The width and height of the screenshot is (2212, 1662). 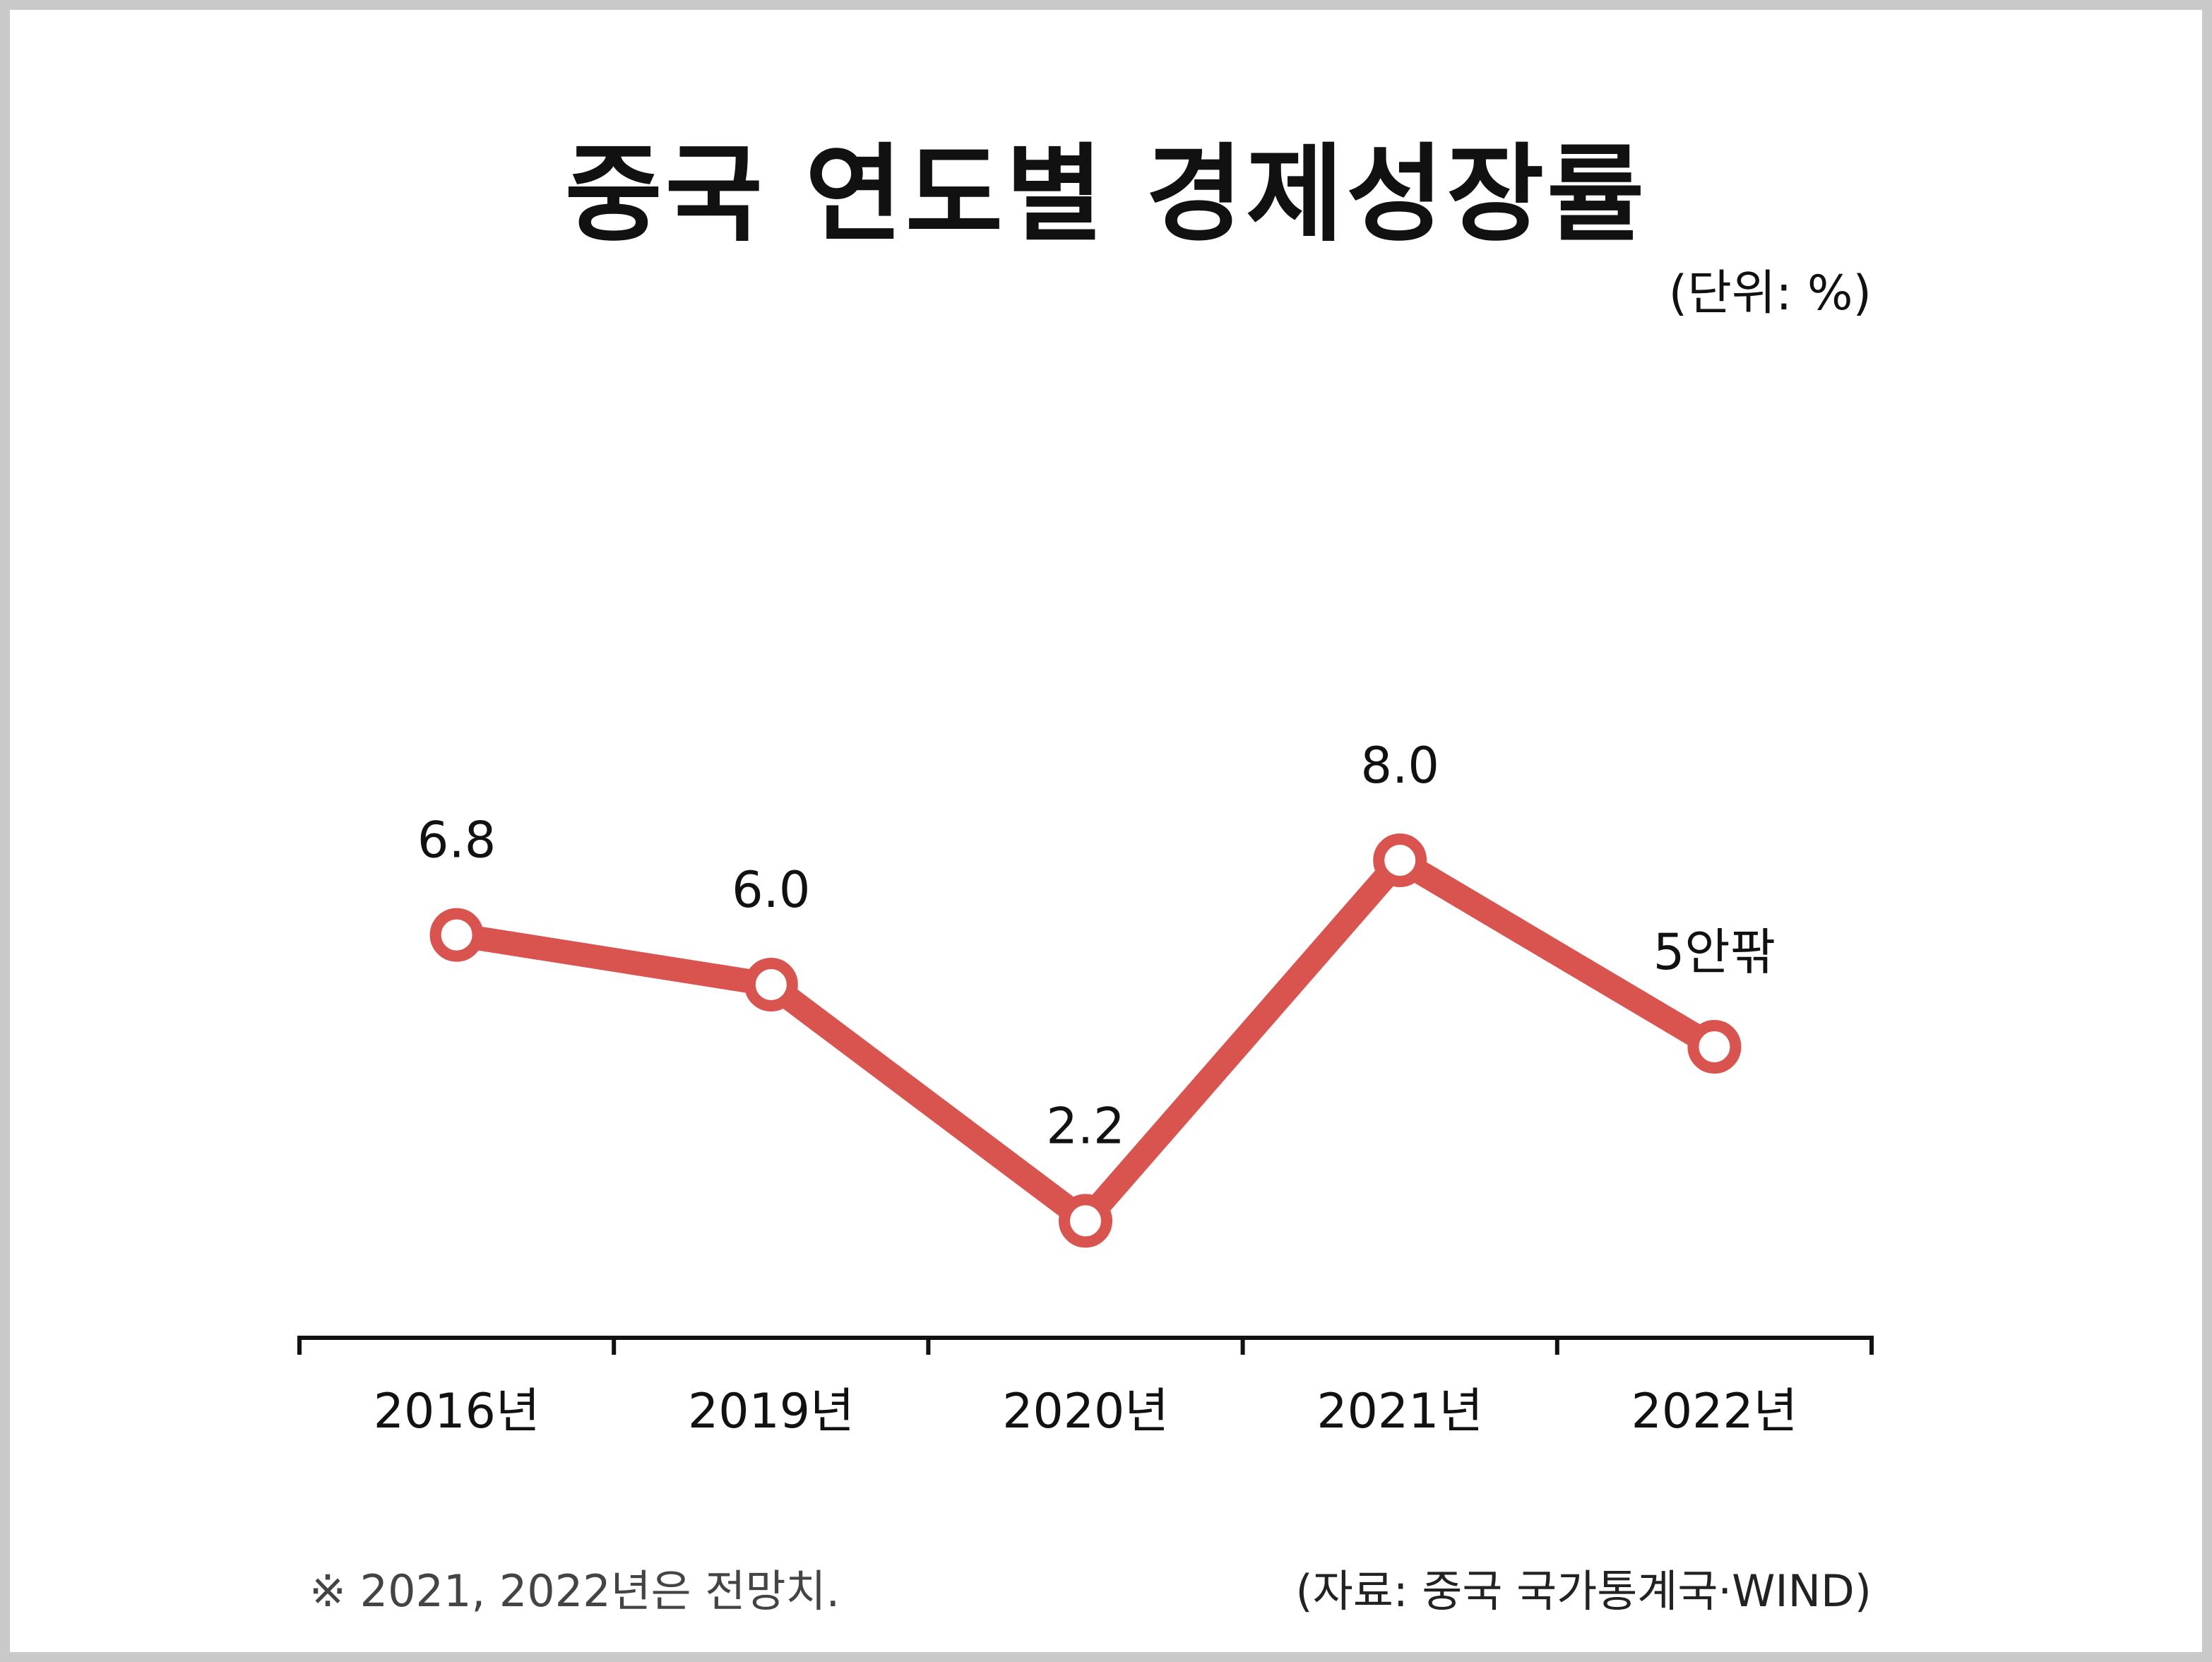 I want to click on data-label: 8.0, so click(x=1400, y=766).